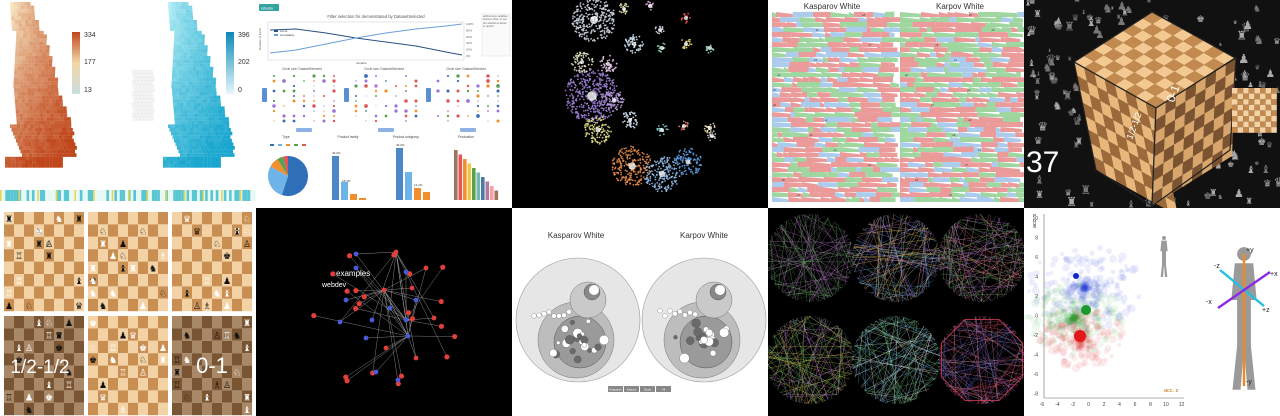  What do you see at coordinates (93, 281) in the screenshot?
I see `chess-piece: ♞` at bounding box center [93, 281].